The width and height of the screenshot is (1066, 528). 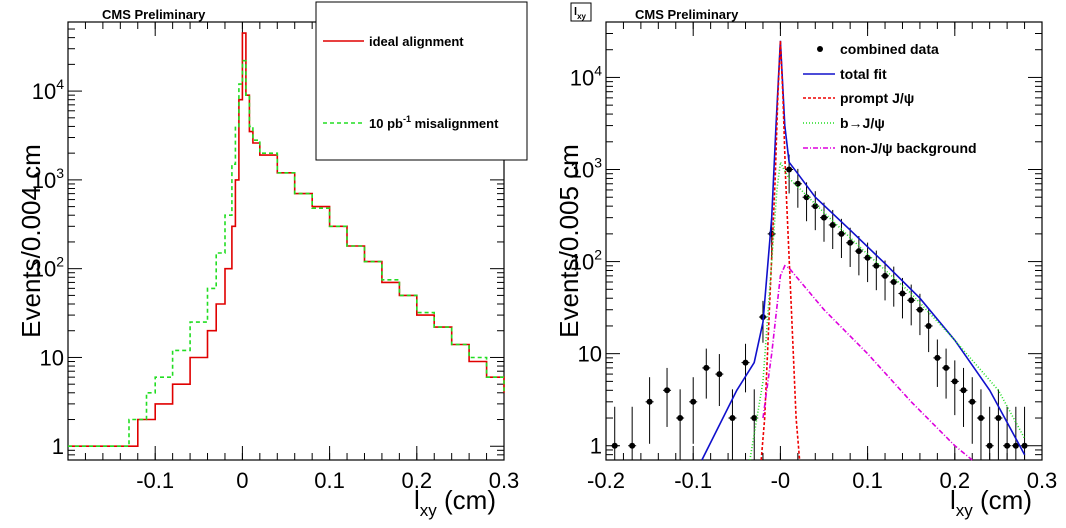 What do you see at coordinates (242, 480) in the screenshot?
I see `x-tick-label: 0` at bounding box center [242, 480].